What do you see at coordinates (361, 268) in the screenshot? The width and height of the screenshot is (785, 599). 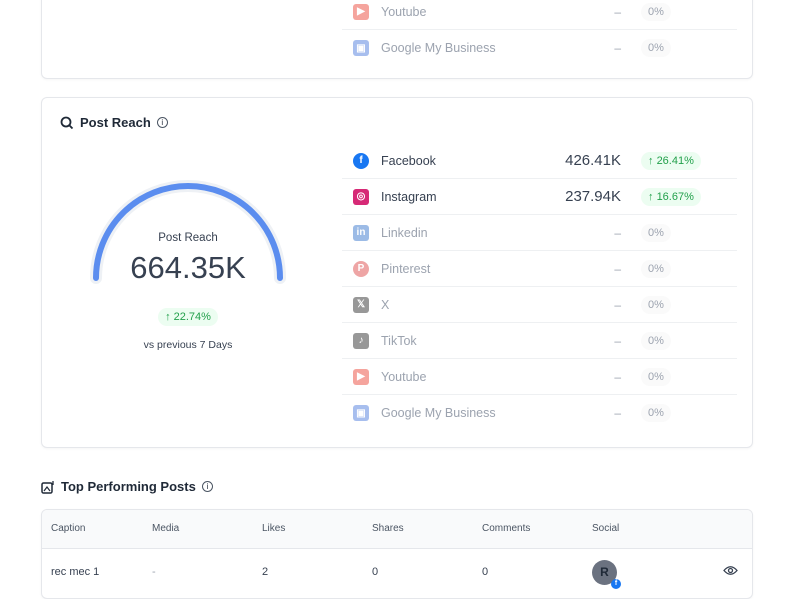 I see `pinterest-icon: P` at bounding box center [361, 268].